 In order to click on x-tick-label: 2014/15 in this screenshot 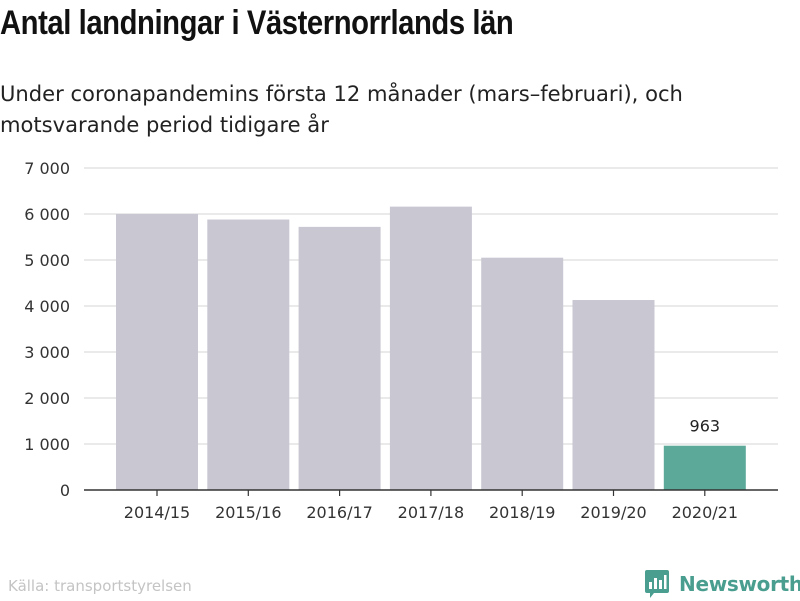, I will do `click(157, 512)`.